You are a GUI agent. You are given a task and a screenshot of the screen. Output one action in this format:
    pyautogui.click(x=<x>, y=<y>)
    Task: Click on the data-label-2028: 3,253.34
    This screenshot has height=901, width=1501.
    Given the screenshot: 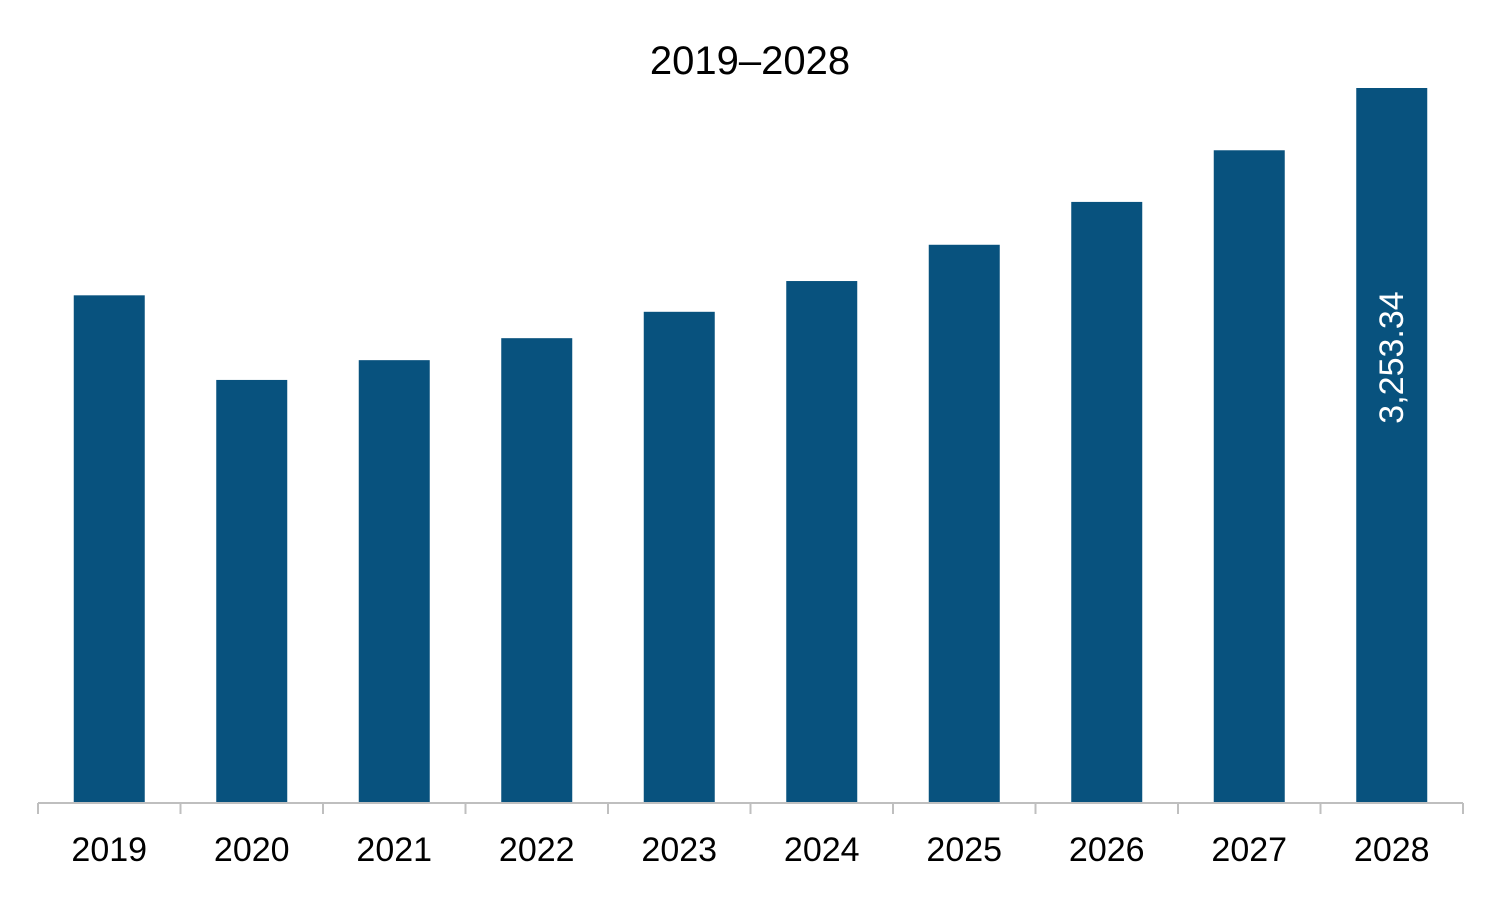 What is the action you would take?
    pyautogui.click(x=1392, y=357)
    